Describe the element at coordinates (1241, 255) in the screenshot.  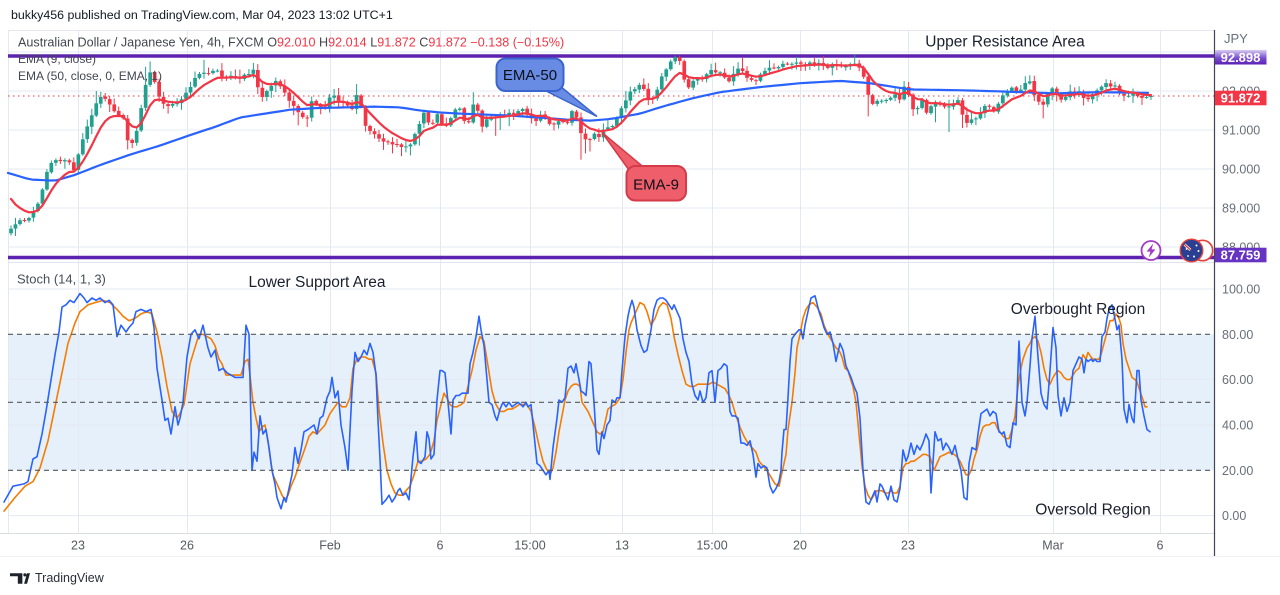
I see `svg-text: 87.759` at that location.